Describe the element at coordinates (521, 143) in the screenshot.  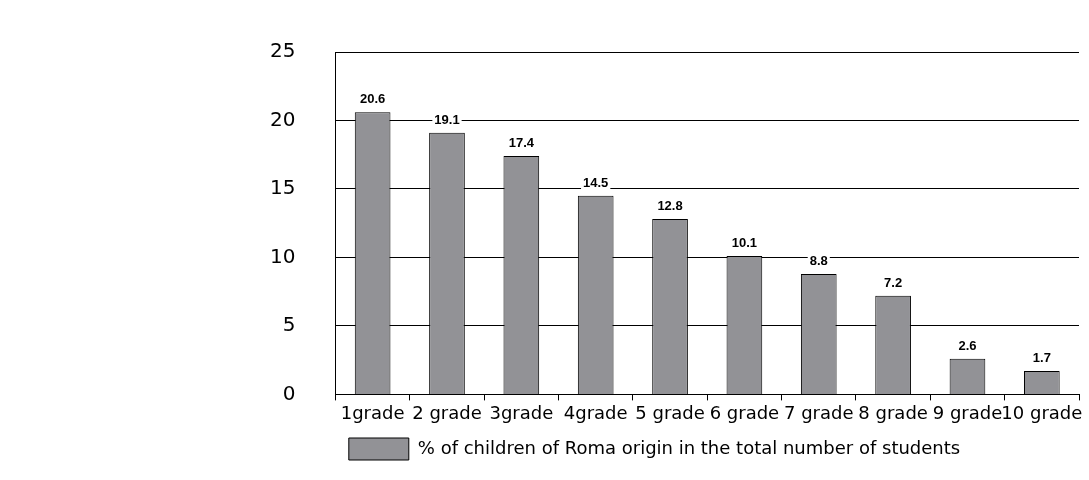
I see `data-label: 17.4` at that location.